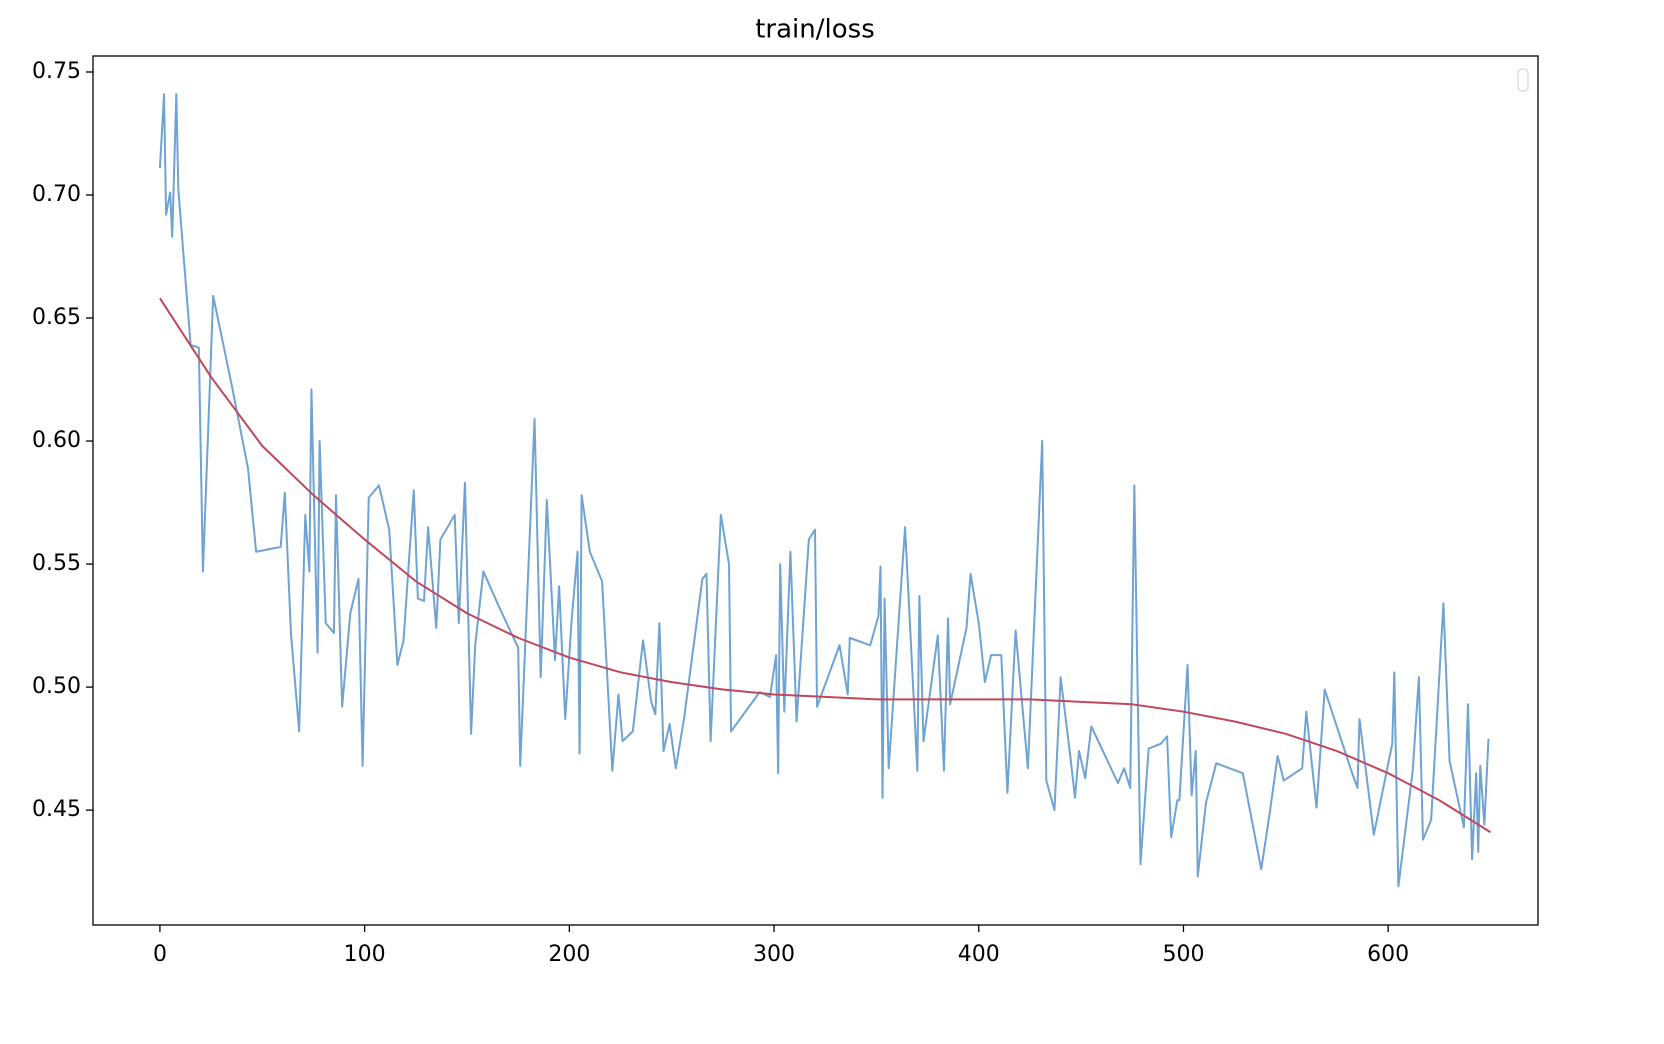  Describe the element at coordinates (56, 317) in the screenshot. I see `y-tick-label: 0.65` at that location.